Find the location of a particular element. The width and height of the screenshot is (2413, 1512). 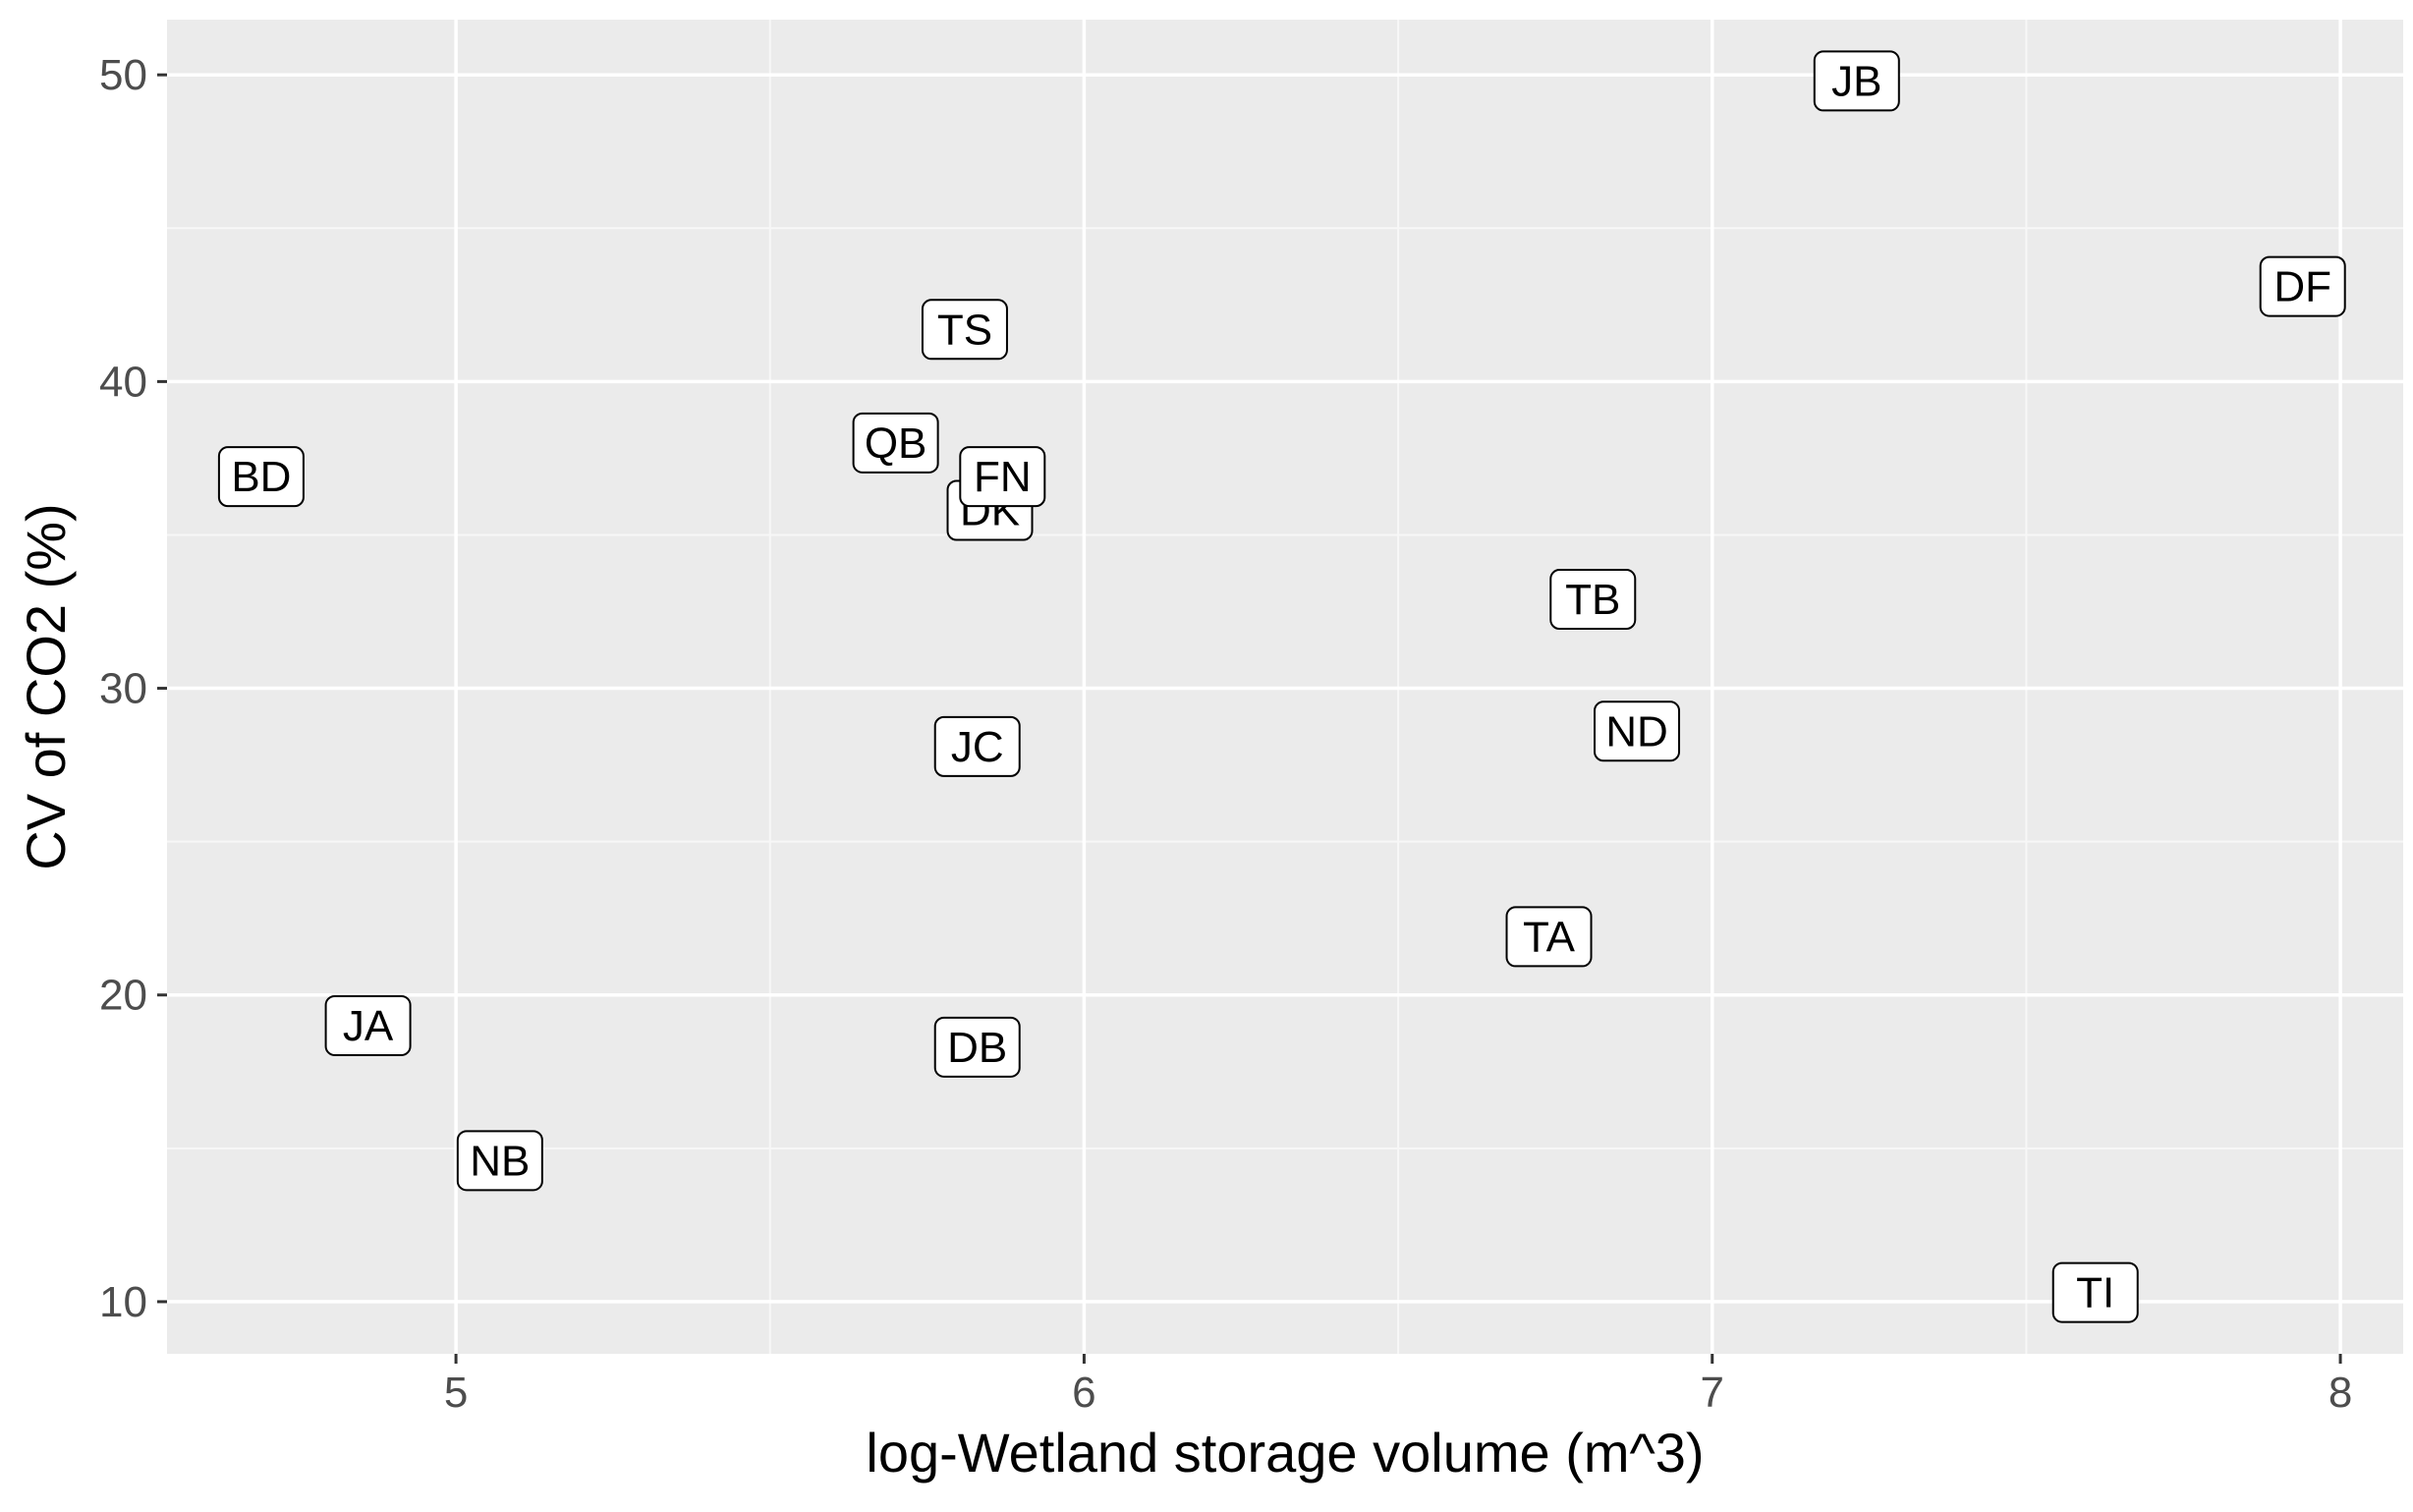

point-label-text: FN is located at coordinates (1003, 477).